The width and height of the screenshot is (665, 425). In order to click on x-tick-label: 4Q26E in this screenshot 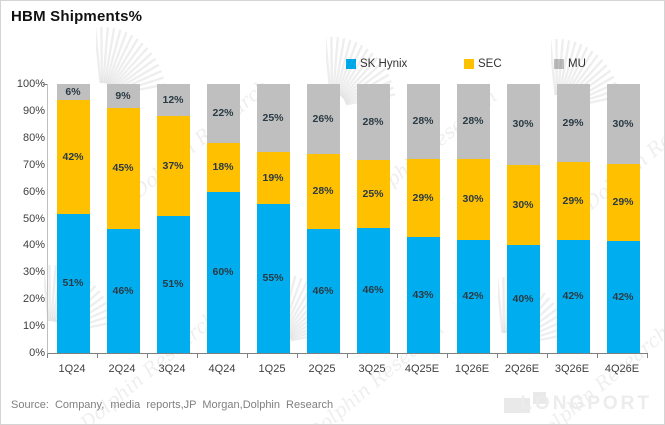, I will do `click(622, 369)`.